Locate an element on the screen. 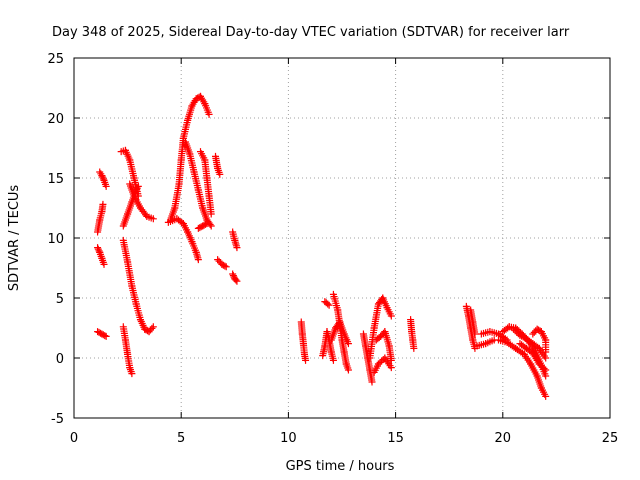 The width and height of the screenshot is (640, 480). y-tick-label: 15 is located at coordinates (55, 179).